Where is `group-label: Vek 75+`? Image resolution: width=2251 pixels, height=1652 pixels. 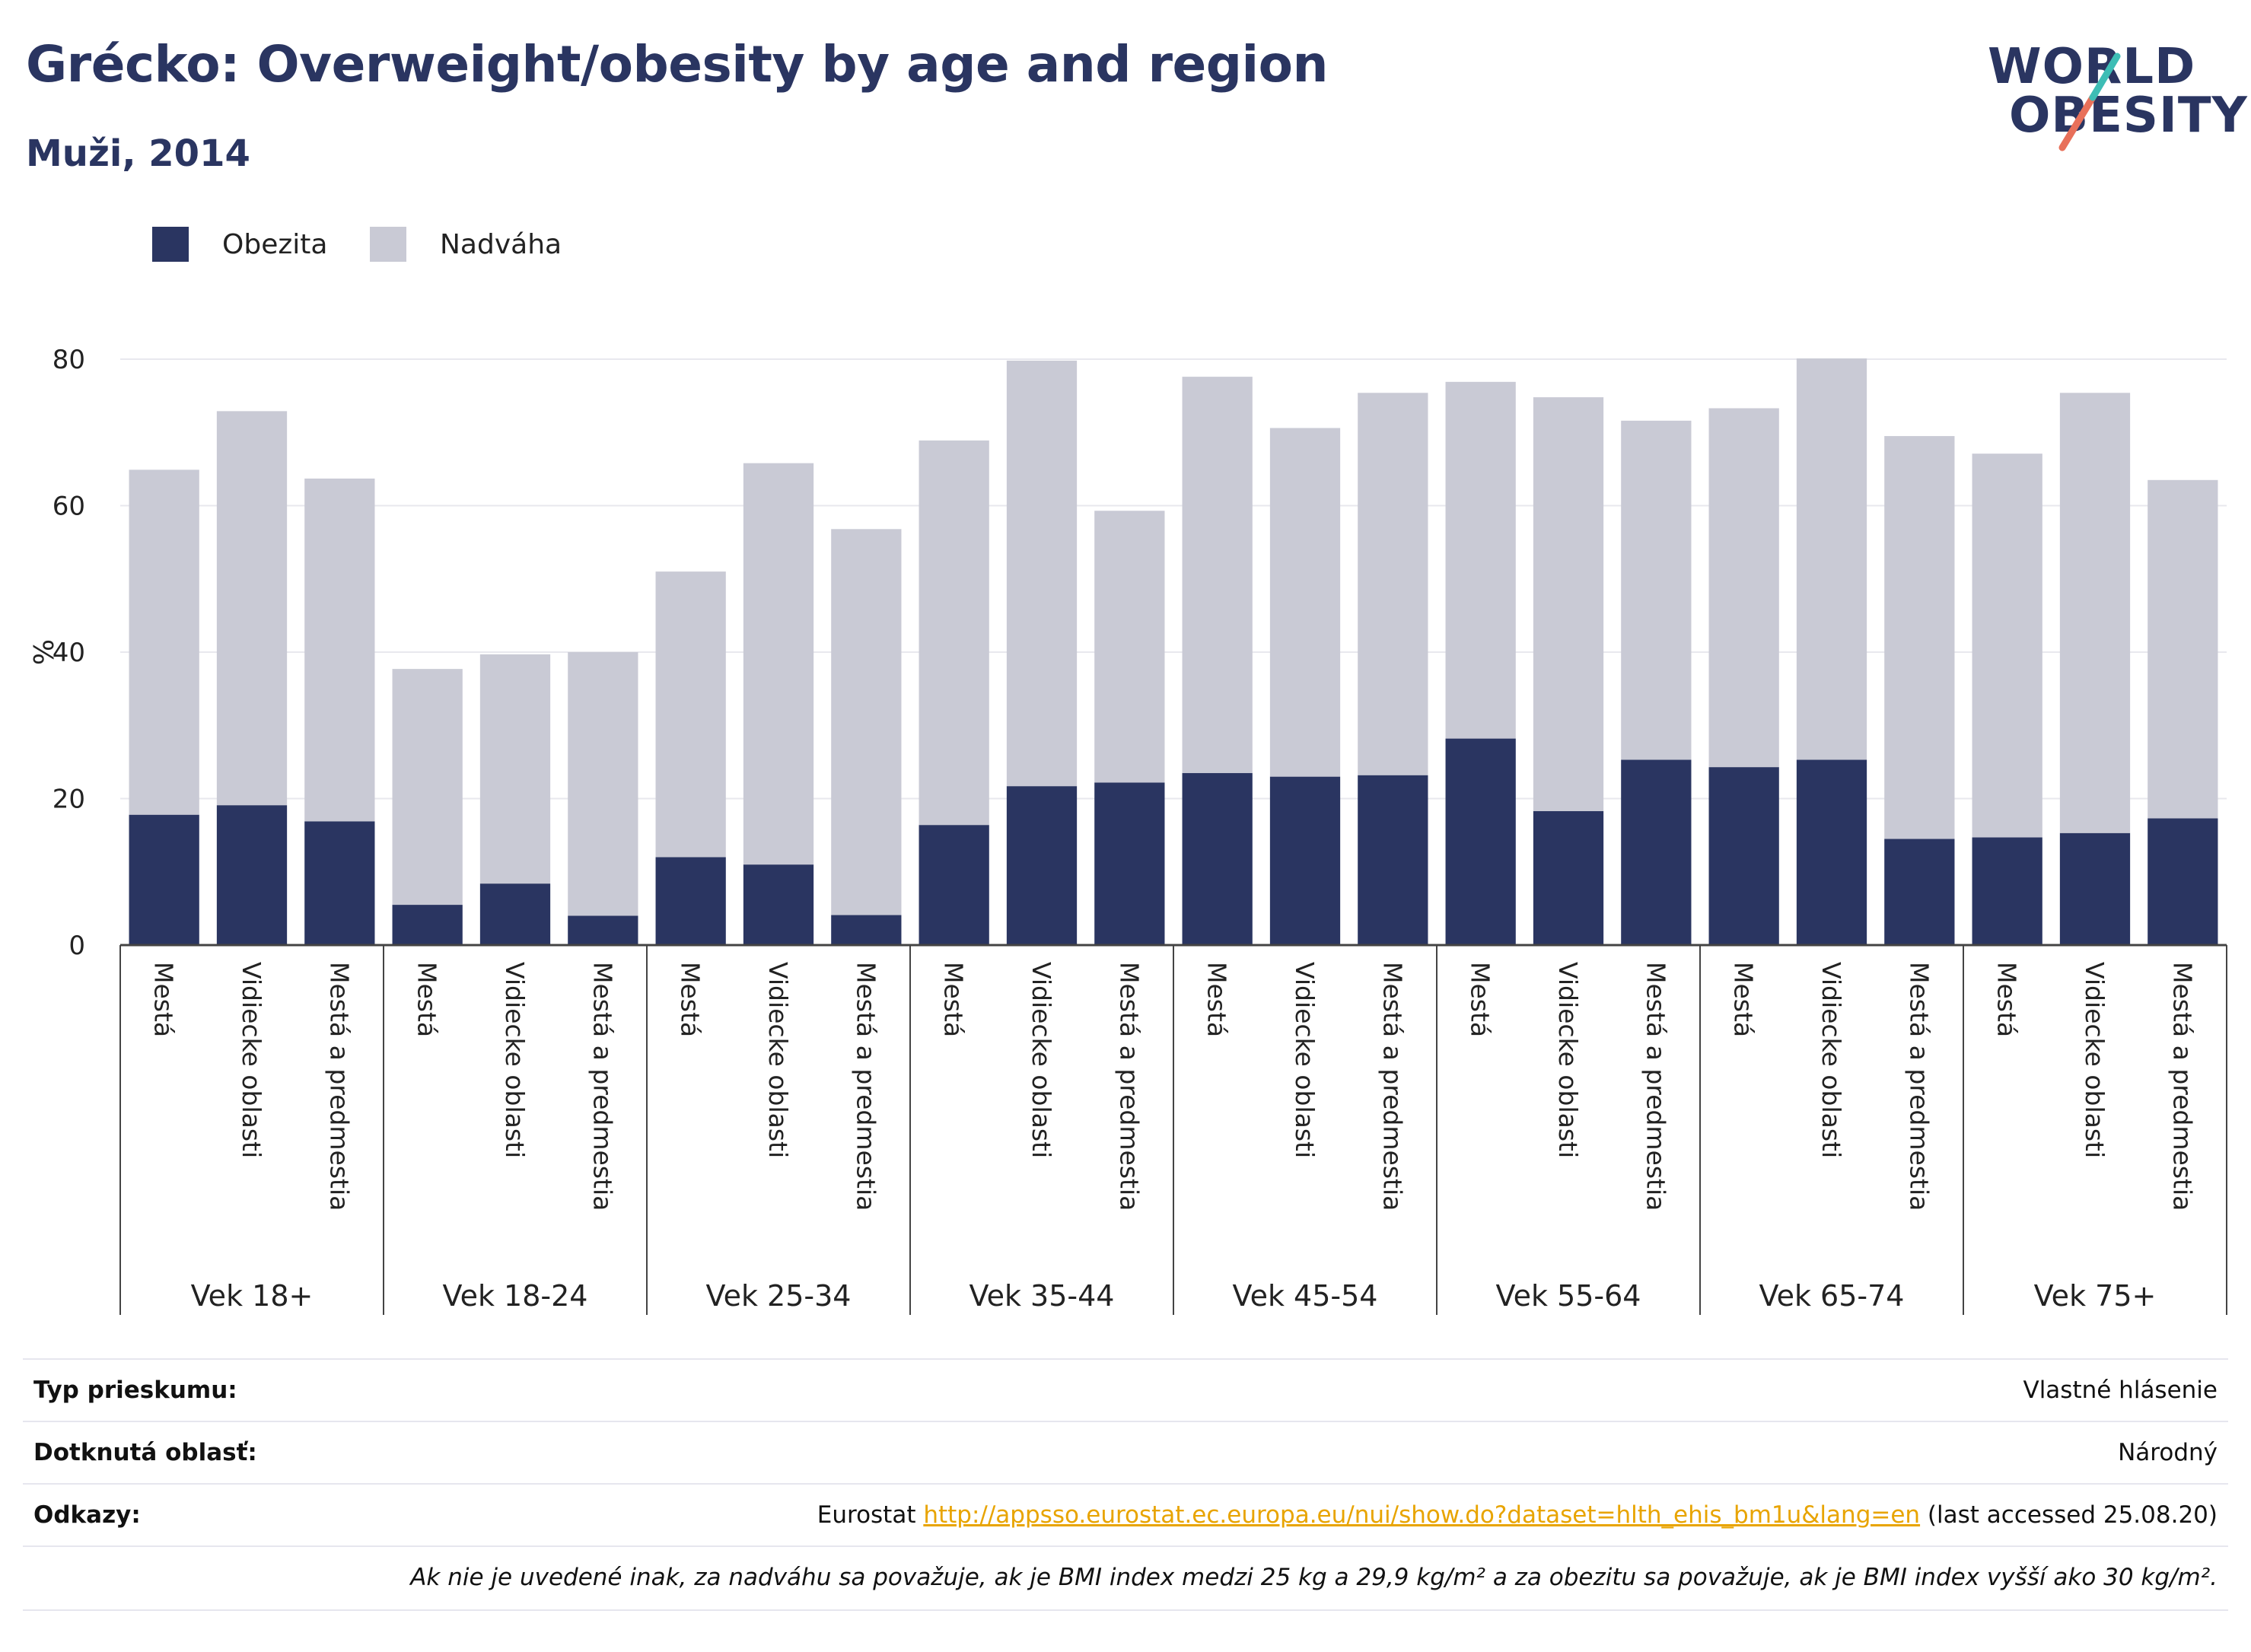 group-label: Vek 75+ is located at coordinates (2095, 1296).